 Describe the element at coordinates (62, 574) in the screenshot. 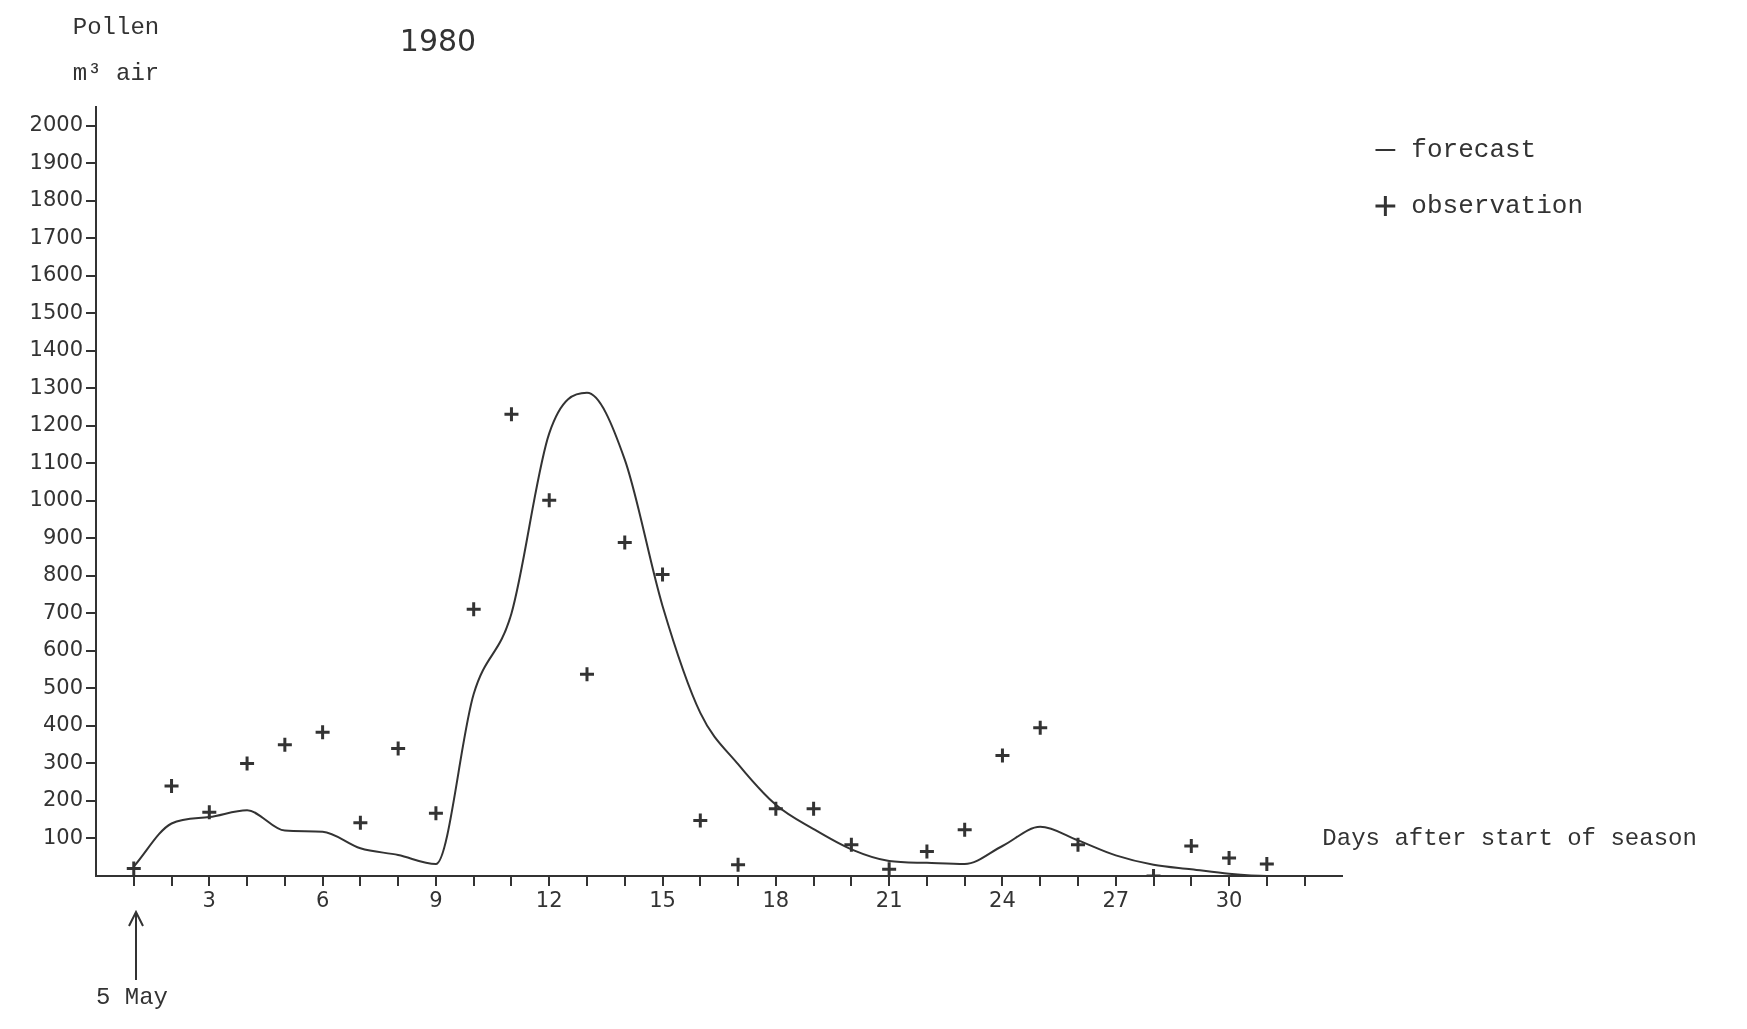

I see `y-tick-label: 800` at that location.